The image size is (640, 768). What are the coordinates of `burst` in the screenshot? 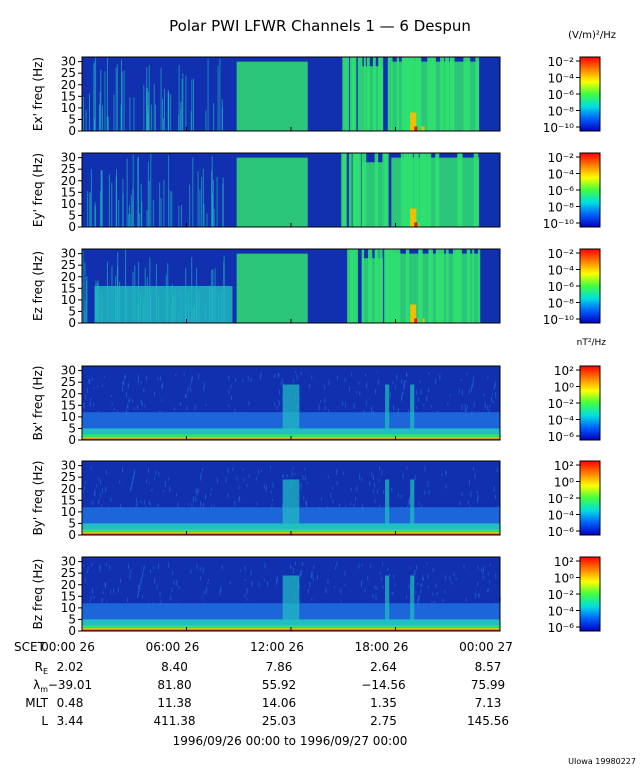 It's located at (412, 407).